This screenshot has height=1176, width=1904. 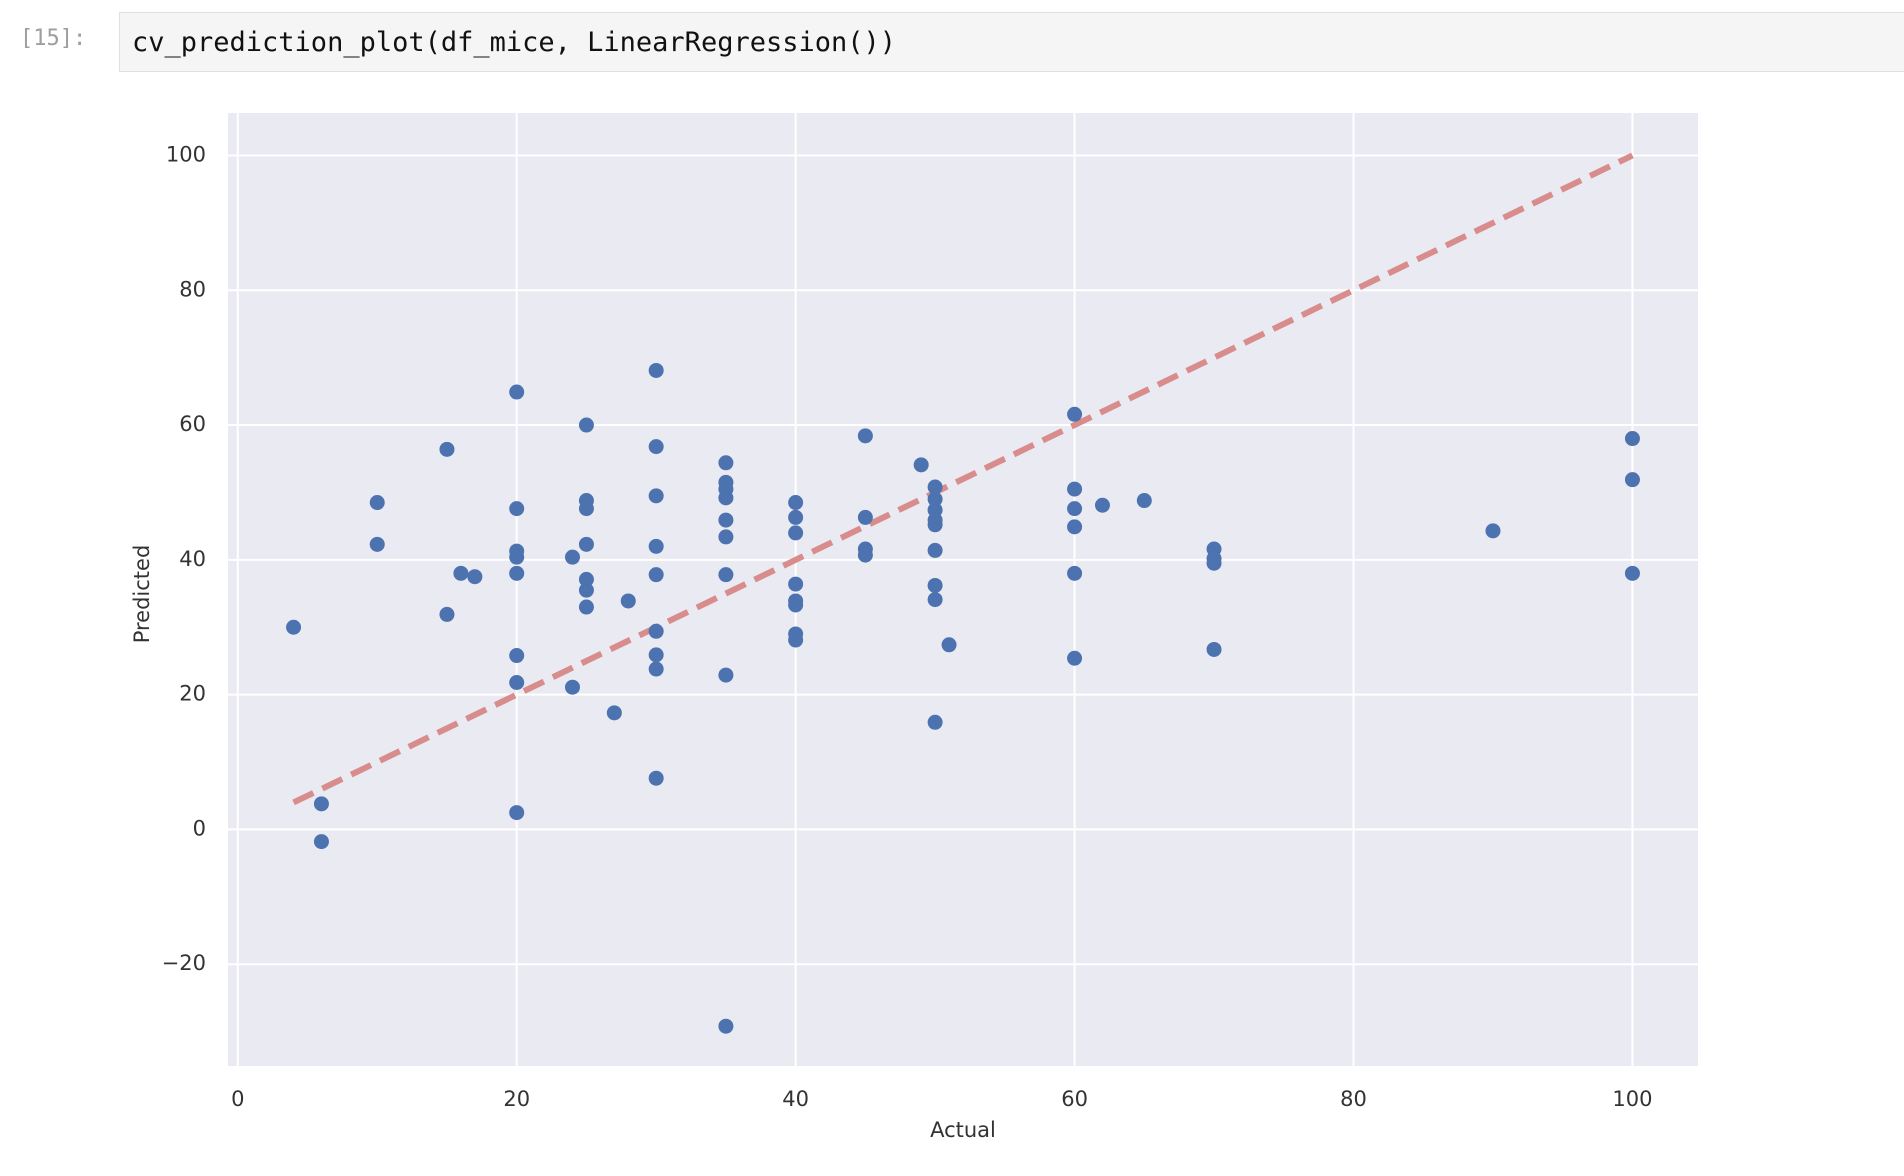 I want to click on y-tick-label: 80, so click(x=192, y=289).